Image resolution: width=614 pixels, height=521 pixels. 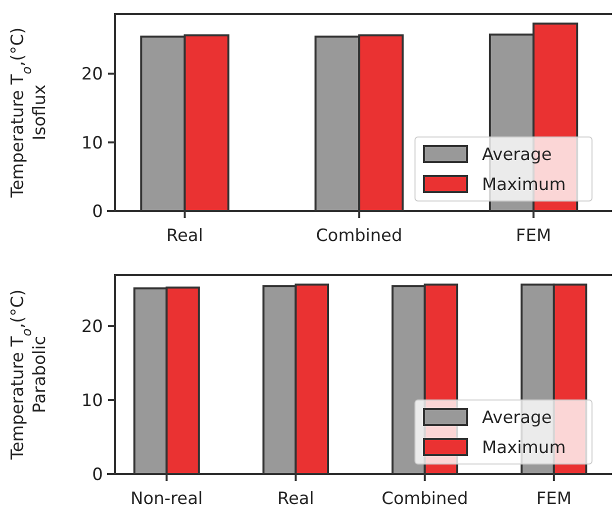 What do you see at coordinates (166, 499) in the screenshot?
I see `x-tick-label: Non-real` at bounding box center [166, 499].